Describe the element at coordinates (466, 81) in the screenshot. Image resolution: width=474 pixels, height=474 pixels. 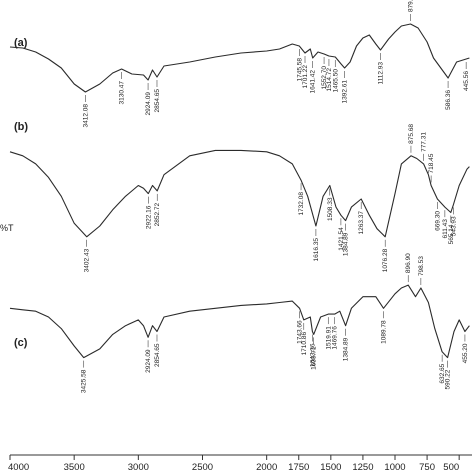
I see `peak-label: 445.56` at that location.